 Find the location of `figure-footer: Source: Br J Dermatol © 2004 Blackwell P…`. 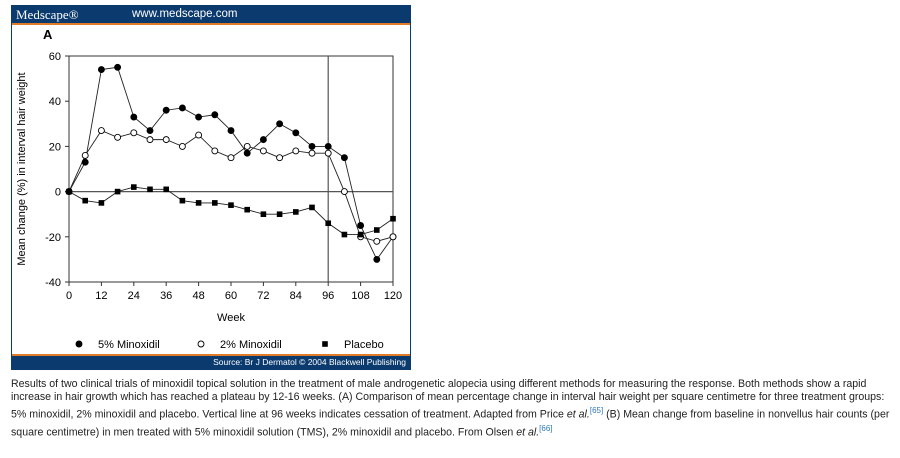

figure-footer: Source: Br J Dermatol © 2004 Blackwell P… is located at coordinates (211, 361).